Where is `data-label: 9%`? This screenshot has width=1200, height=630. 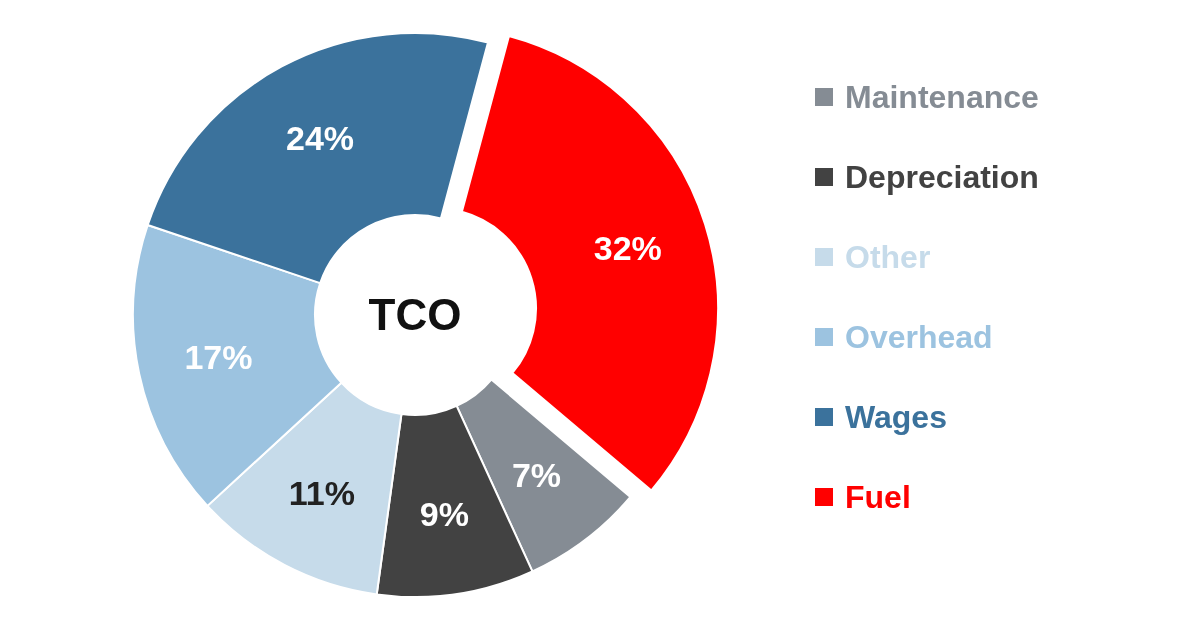 data-label: 9% is located at coordinates (444, 513).